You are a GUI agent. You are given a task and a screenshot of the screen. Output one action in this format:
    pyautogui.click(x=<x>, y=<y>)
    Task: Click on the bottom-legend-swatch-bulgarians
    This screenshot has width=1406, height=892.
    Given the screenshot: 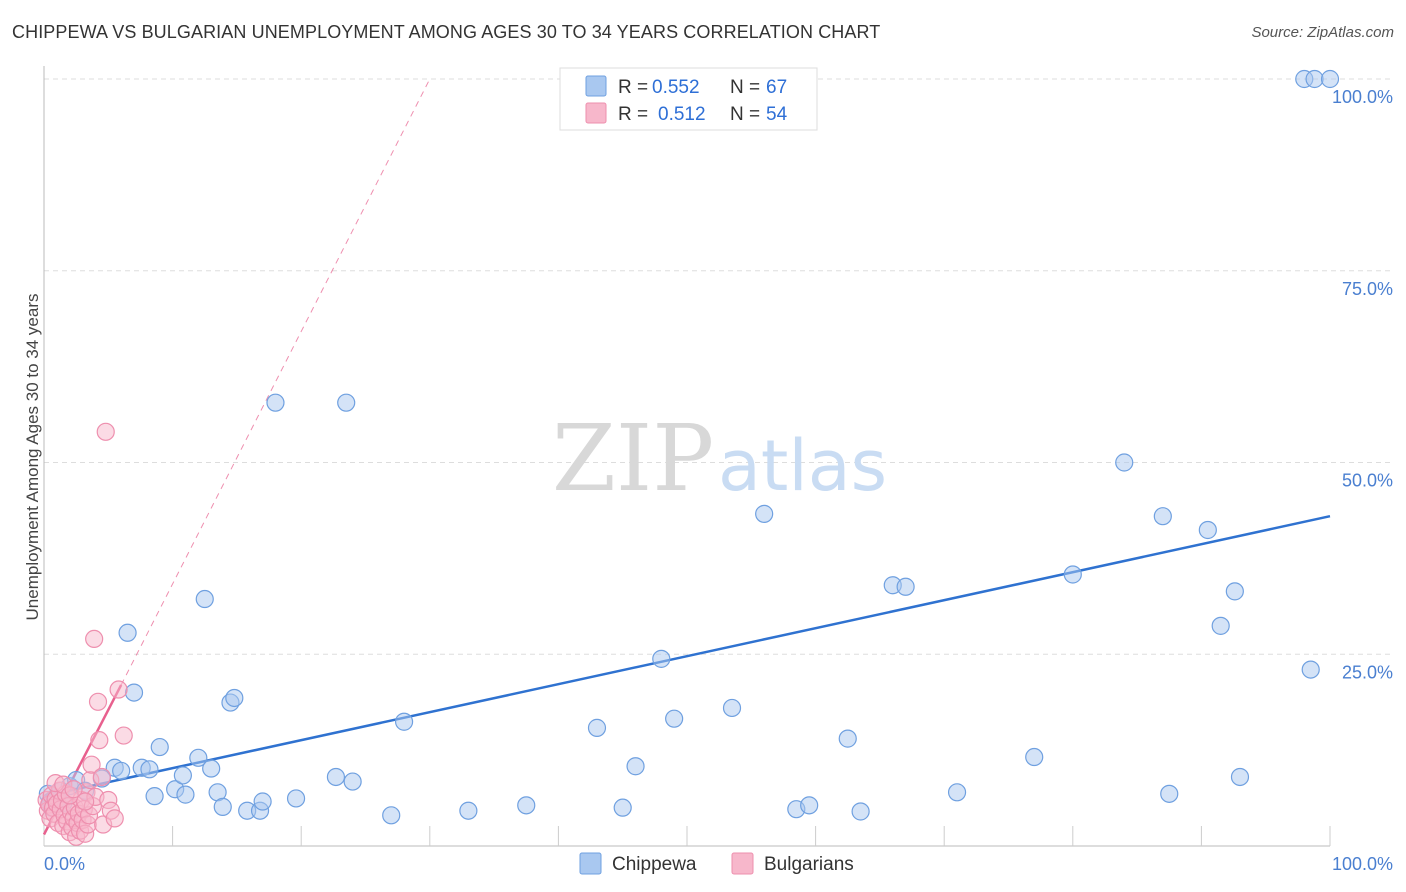 What is the action you would take?
    pyautogui.click(x=742, y=863)
    